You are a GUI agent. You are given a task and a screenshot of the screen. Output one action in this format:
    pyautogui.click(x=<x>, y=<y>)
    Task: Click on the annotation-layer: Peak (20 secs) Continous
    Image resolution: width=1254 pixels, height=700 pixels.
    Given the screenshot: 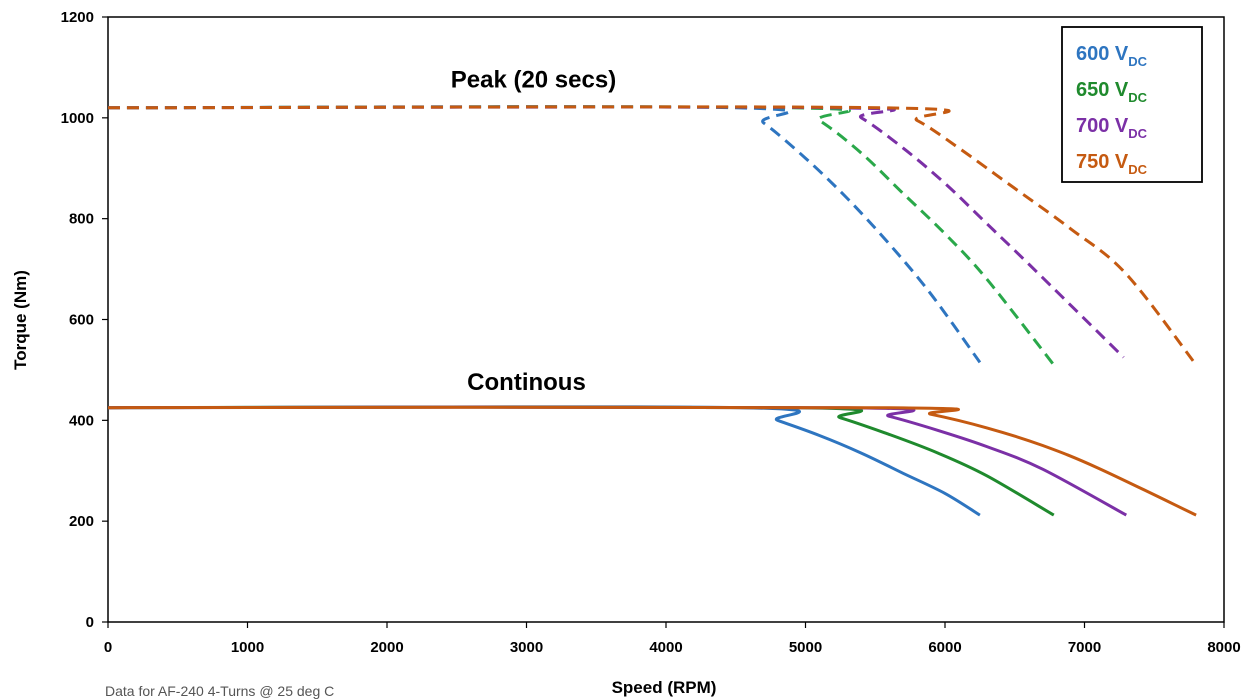 What is the action you would take?
    pyautogui.click(x=533, y=232)
    